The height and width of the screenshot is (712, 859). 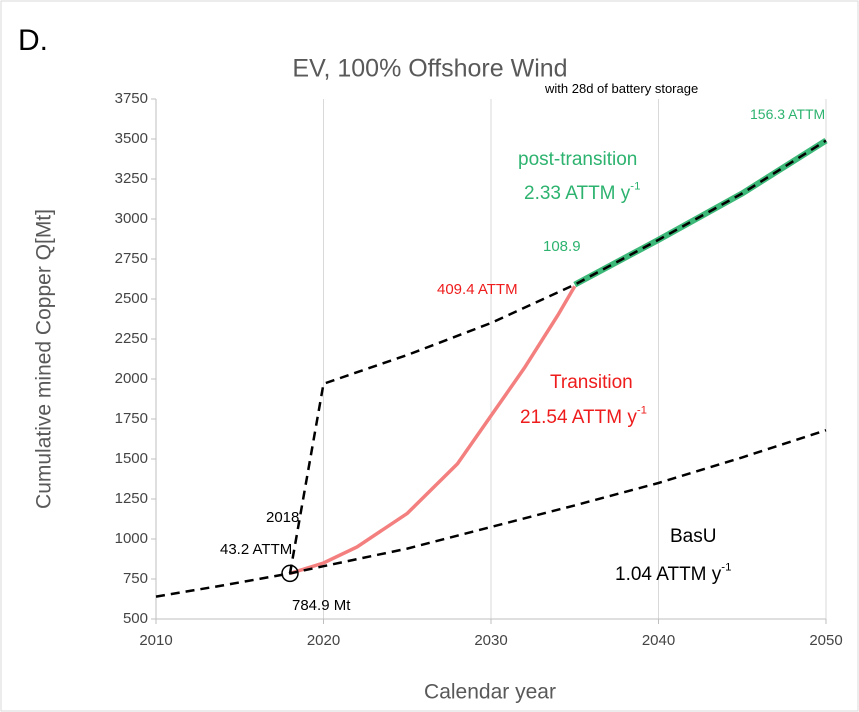 I want to click on series-line, so click(x=433, y=430).